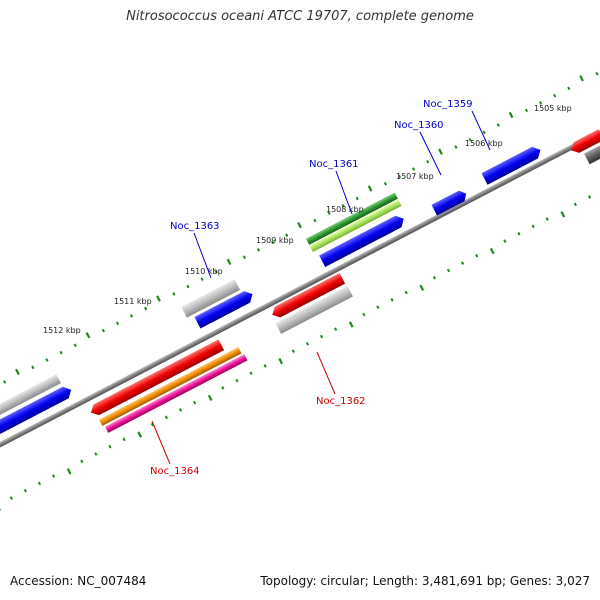 This screenshot has width=600, height=600. What do you see at coordinates (176, 393) in the screenshot?
I see `gene-reverse-magenta-noc1364` at bounding box center [176, 393].